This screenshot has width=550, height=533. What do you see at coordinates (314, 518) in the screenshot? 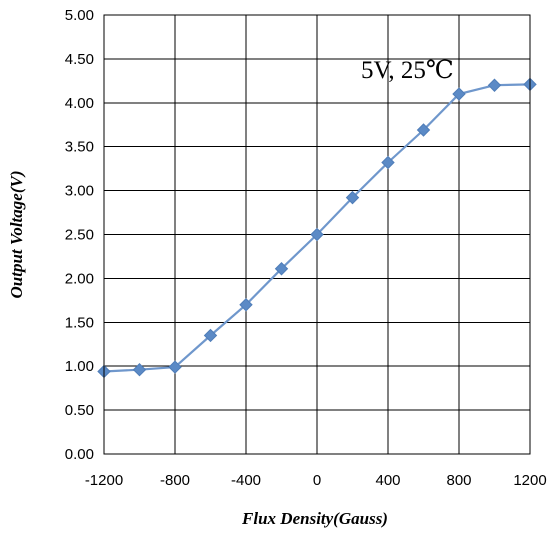
I see `x-axis-title: Flux Density(Gauss)` at bounding box center [314, 518].